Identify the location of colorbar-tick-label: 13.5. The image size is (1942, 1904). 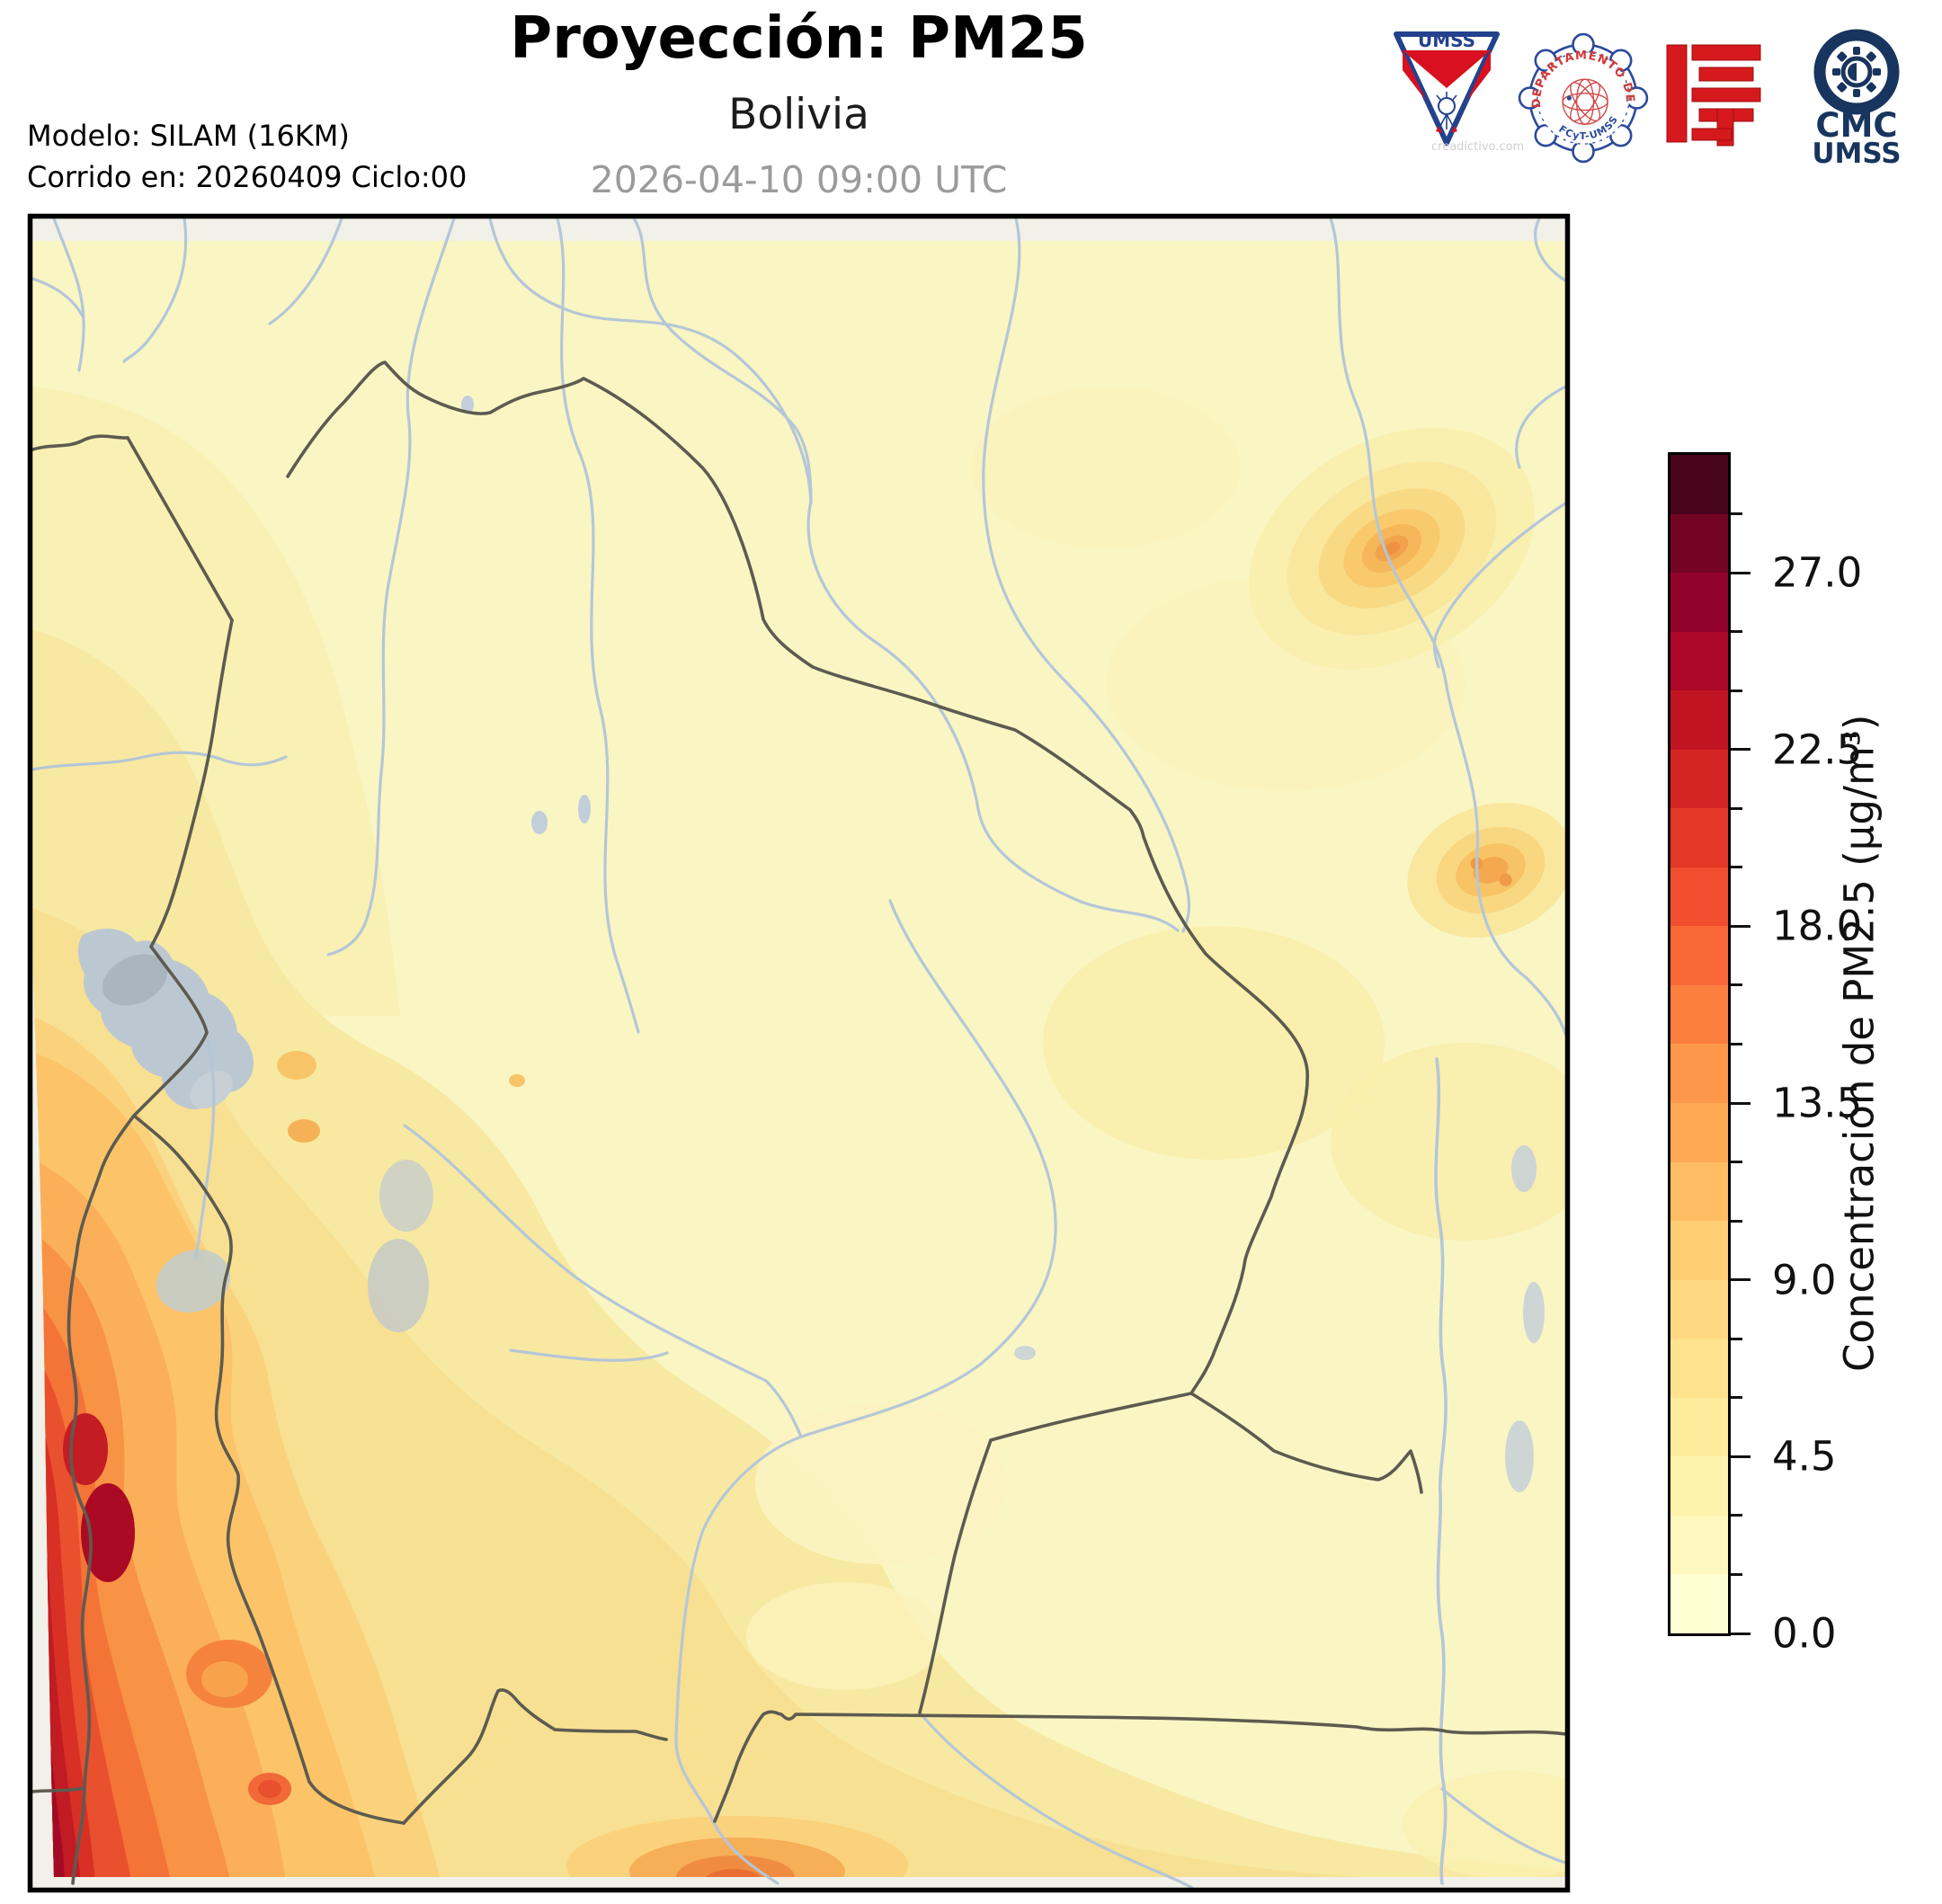
(1817, 1103).